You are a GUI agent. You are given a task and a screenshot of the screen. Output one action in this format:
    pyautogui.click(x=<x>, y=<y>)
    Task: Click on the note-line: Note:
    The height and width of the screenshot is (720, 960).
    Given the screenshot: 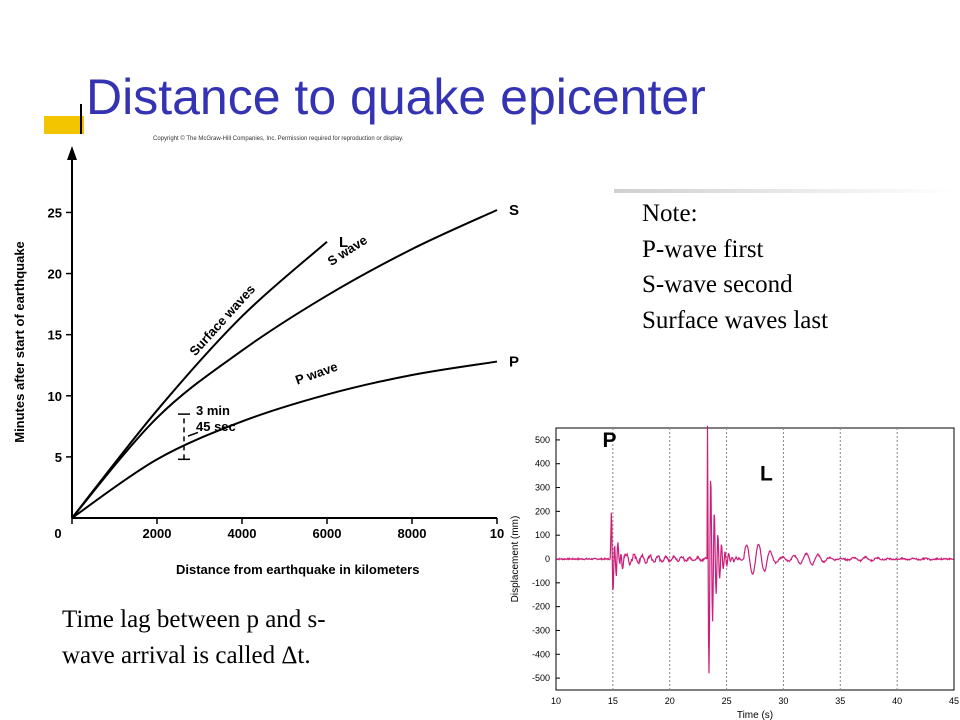 What is the action you would take?
    pyautogui.click(x=670, y=213)
    